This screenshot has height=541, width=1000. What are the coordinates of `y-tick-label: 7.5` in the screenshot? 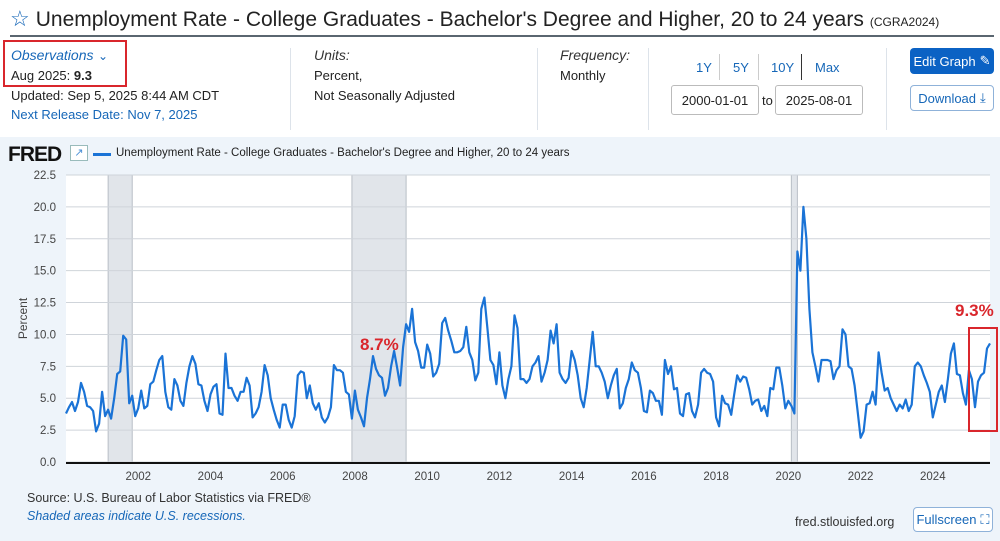 It's located at (48, 367).